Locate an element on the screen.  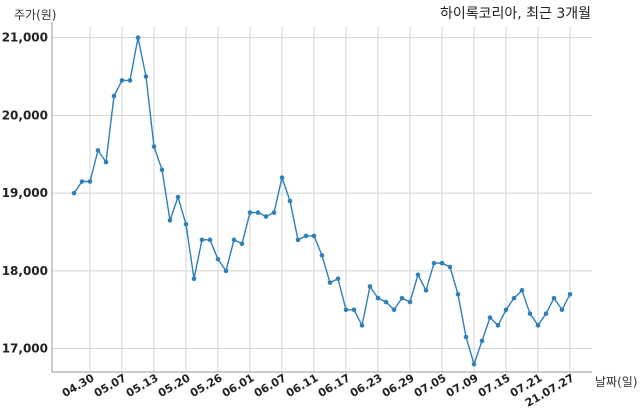
x-tick-label: 05.13 is located at coordinates (142, 385).